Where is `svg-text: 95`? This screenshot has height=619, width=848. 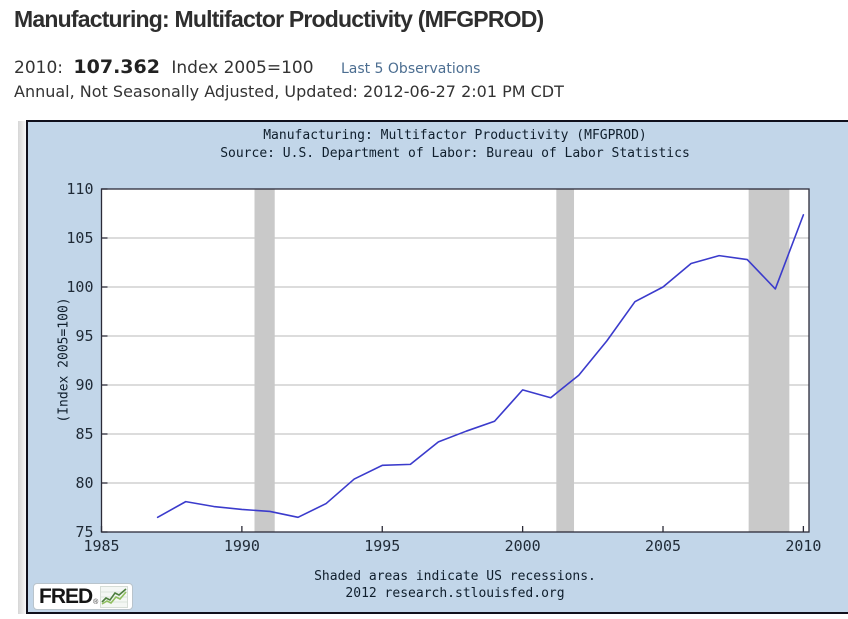
svg-text: 95 is located at coordinates (84, 336).